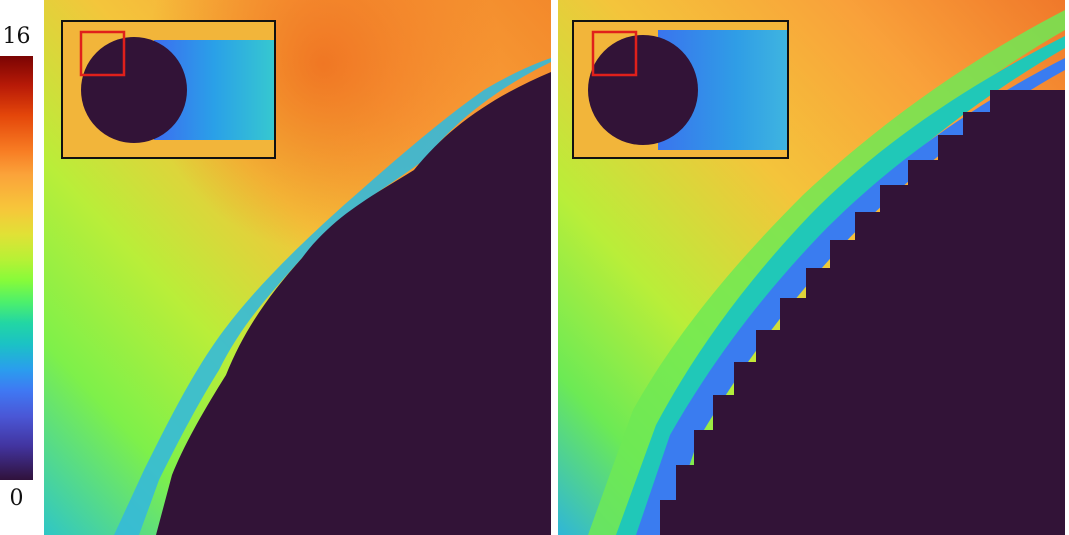  Describe the element at coordinates (16, 268) in the screenshot. I see `colorbar` at that location.